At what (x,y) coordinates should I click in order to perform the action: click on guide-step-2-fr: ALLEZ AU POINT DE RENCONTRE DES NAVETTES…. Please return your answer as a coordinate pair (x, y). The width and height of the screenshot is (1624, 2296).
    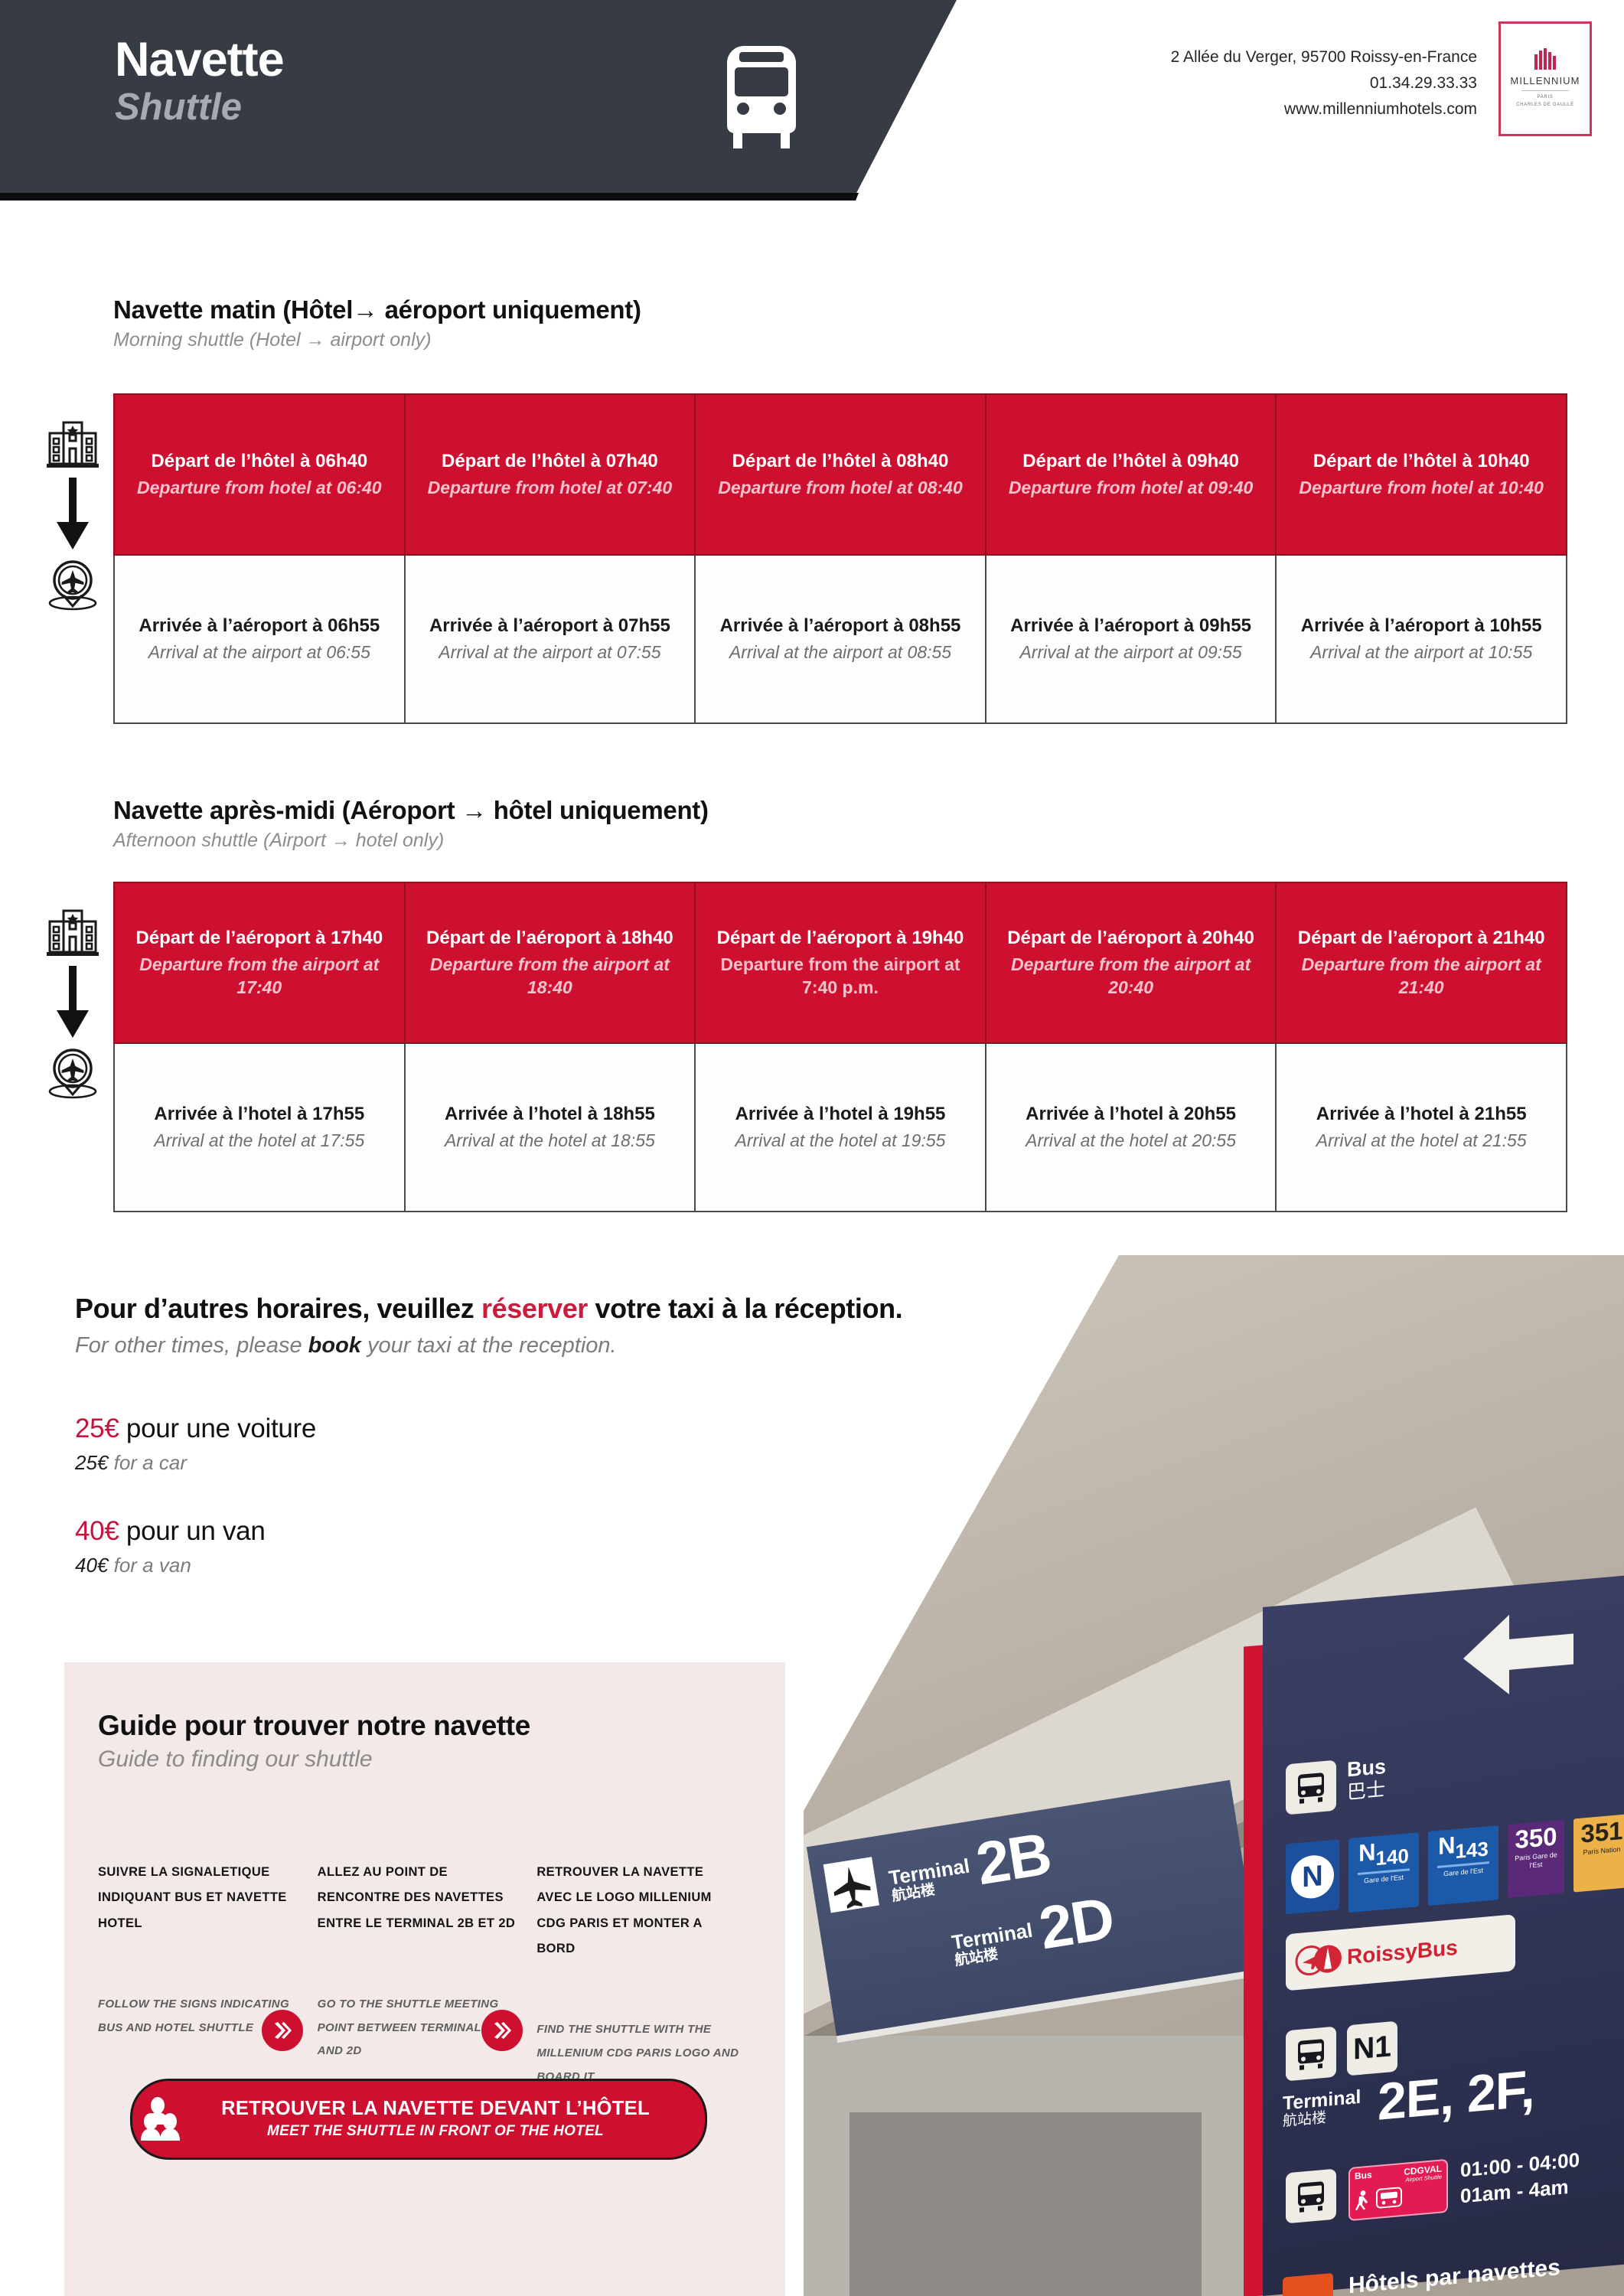
    Looking at the image, I should click on (417, 1897).